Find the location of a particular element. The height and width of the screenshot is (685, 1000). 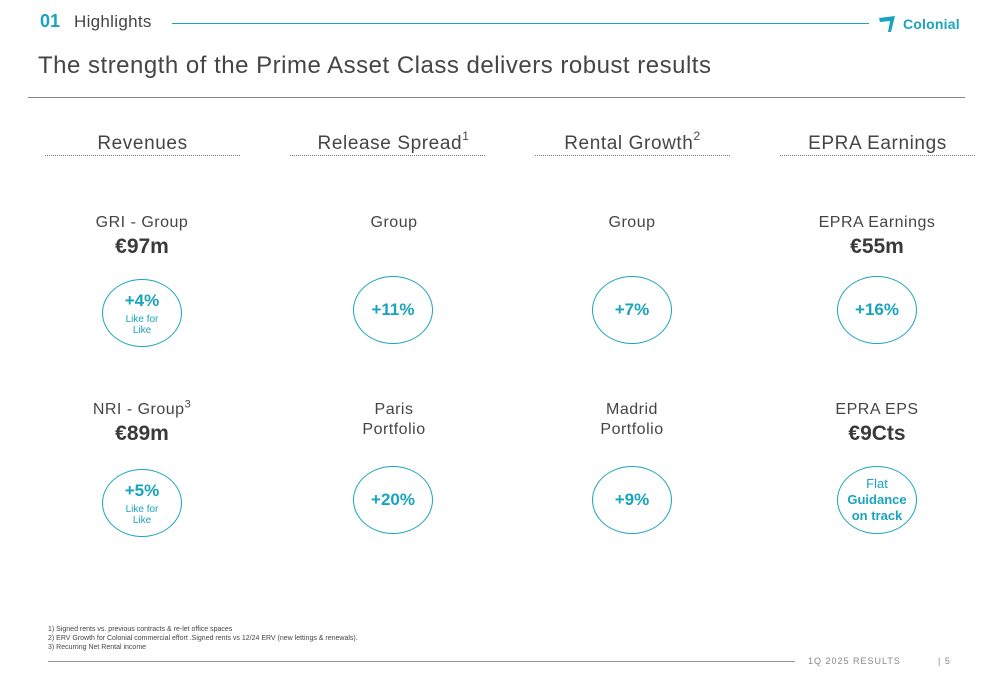

rental-growth-madrid-label: Madrid Portfolio is located at coordinates (632, 419).